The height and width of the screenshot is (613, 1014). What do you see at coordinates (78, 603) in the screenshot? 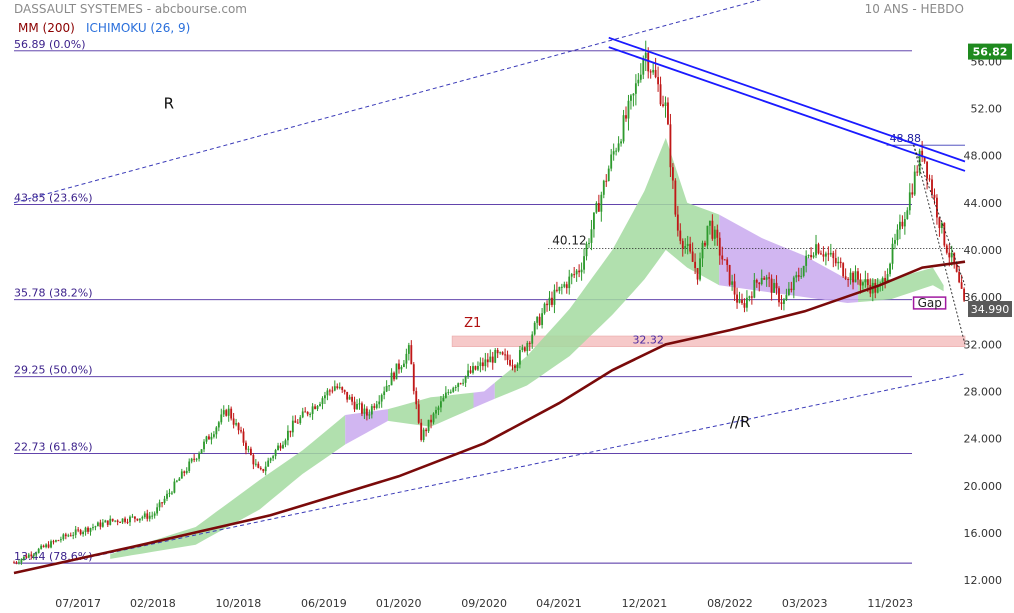
I see `x-tick-label: 07/2017` at bounding box center [78, 603].